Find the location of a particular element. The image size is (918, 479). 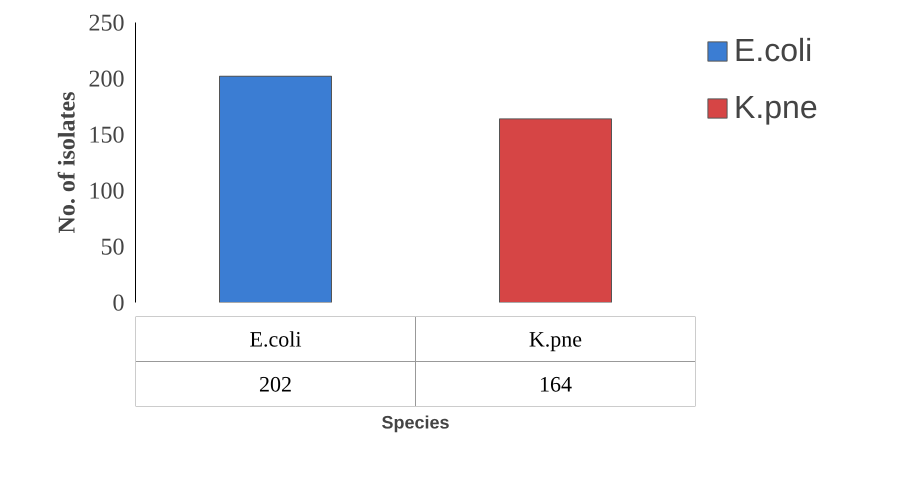

x-axis-title: Species is located at coordinates (415, 422).